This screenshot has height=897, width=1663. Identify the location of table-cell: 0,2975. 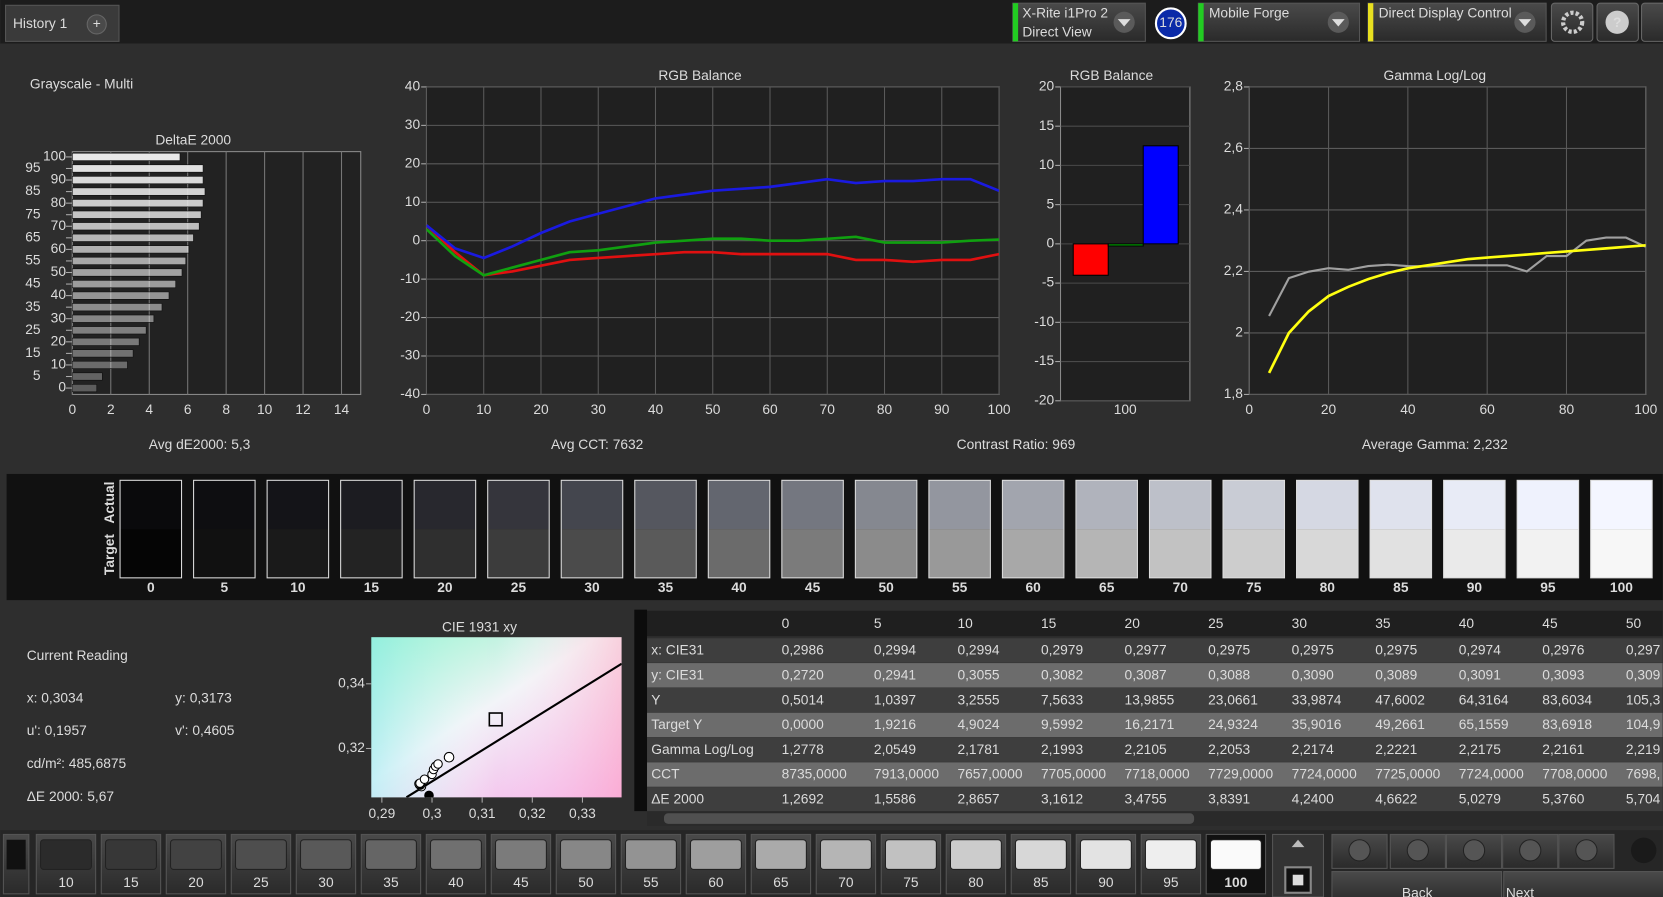
(1313, 650).